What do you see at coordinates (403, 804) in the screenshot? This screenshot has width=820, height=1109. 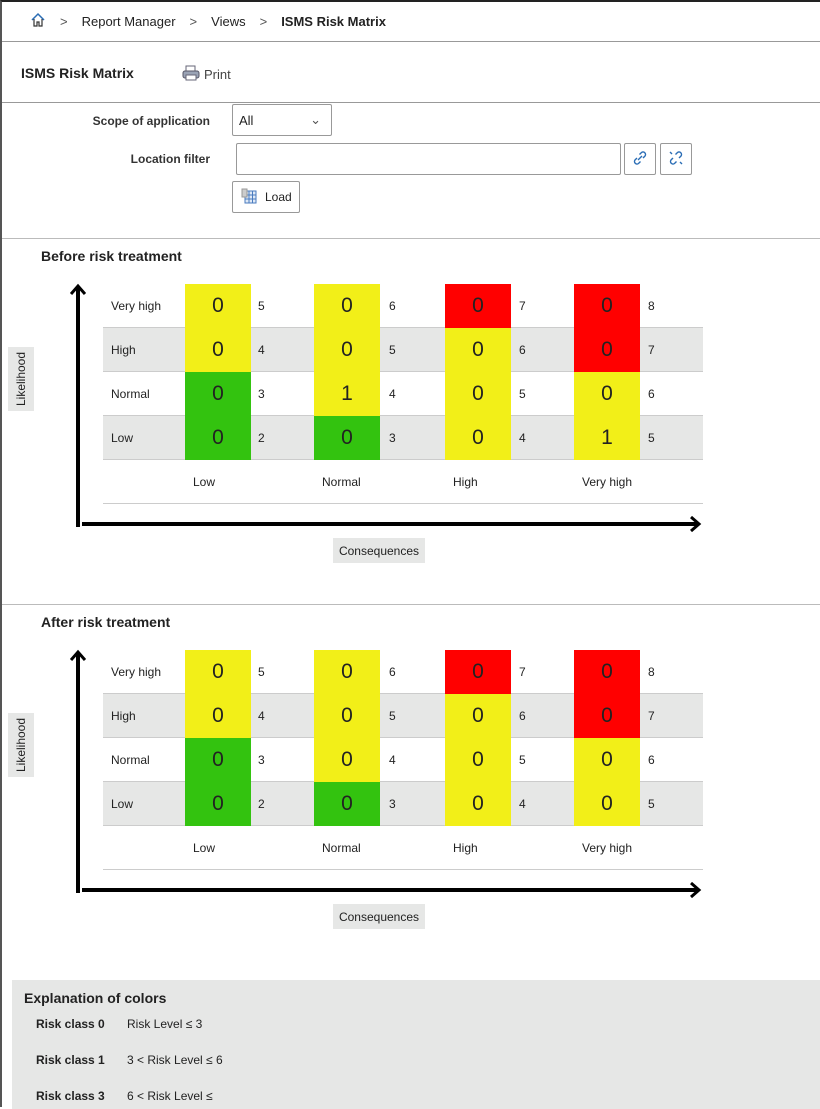 I see `matrix-row: Low 0 2 0 3 0 4 0 5` at bounding box center [403, 804].